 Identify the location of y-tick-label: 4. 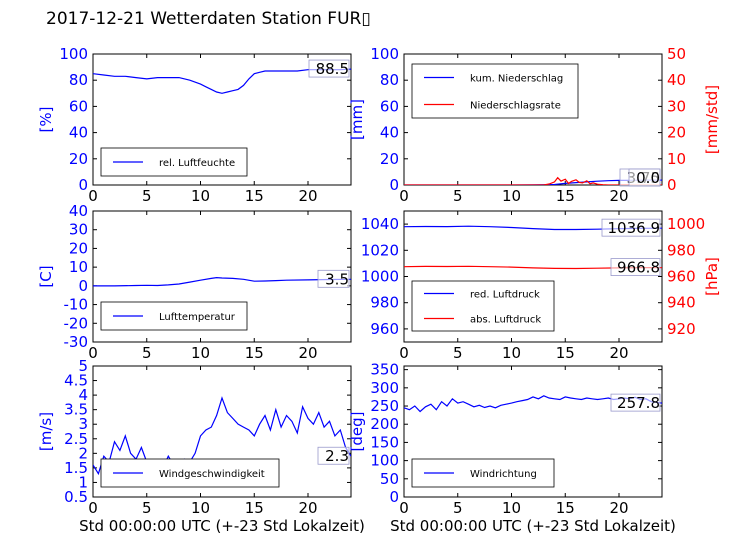
(83, 395).